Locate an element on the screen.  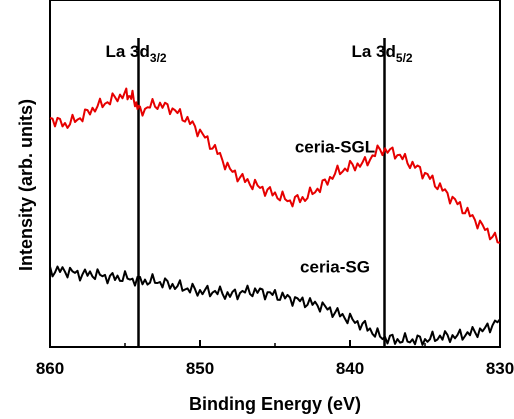
x-tick-label-850: 850 is located at coordinates (200, 368).